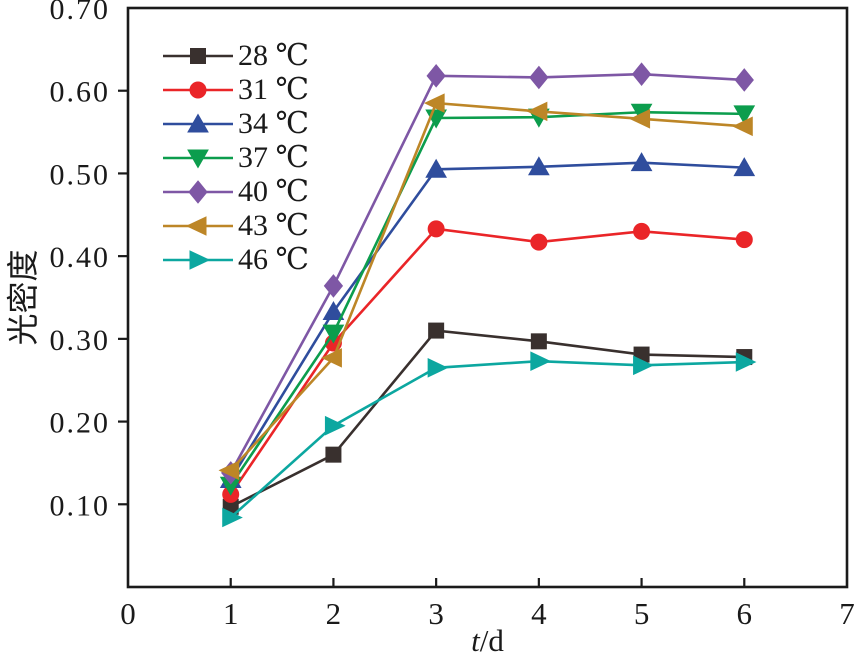 The width and height of the screenshot is (856, 659). Describe the element at coordinates (539, 613) in the screenshot. I see `x-tick-label: 4` at that location.